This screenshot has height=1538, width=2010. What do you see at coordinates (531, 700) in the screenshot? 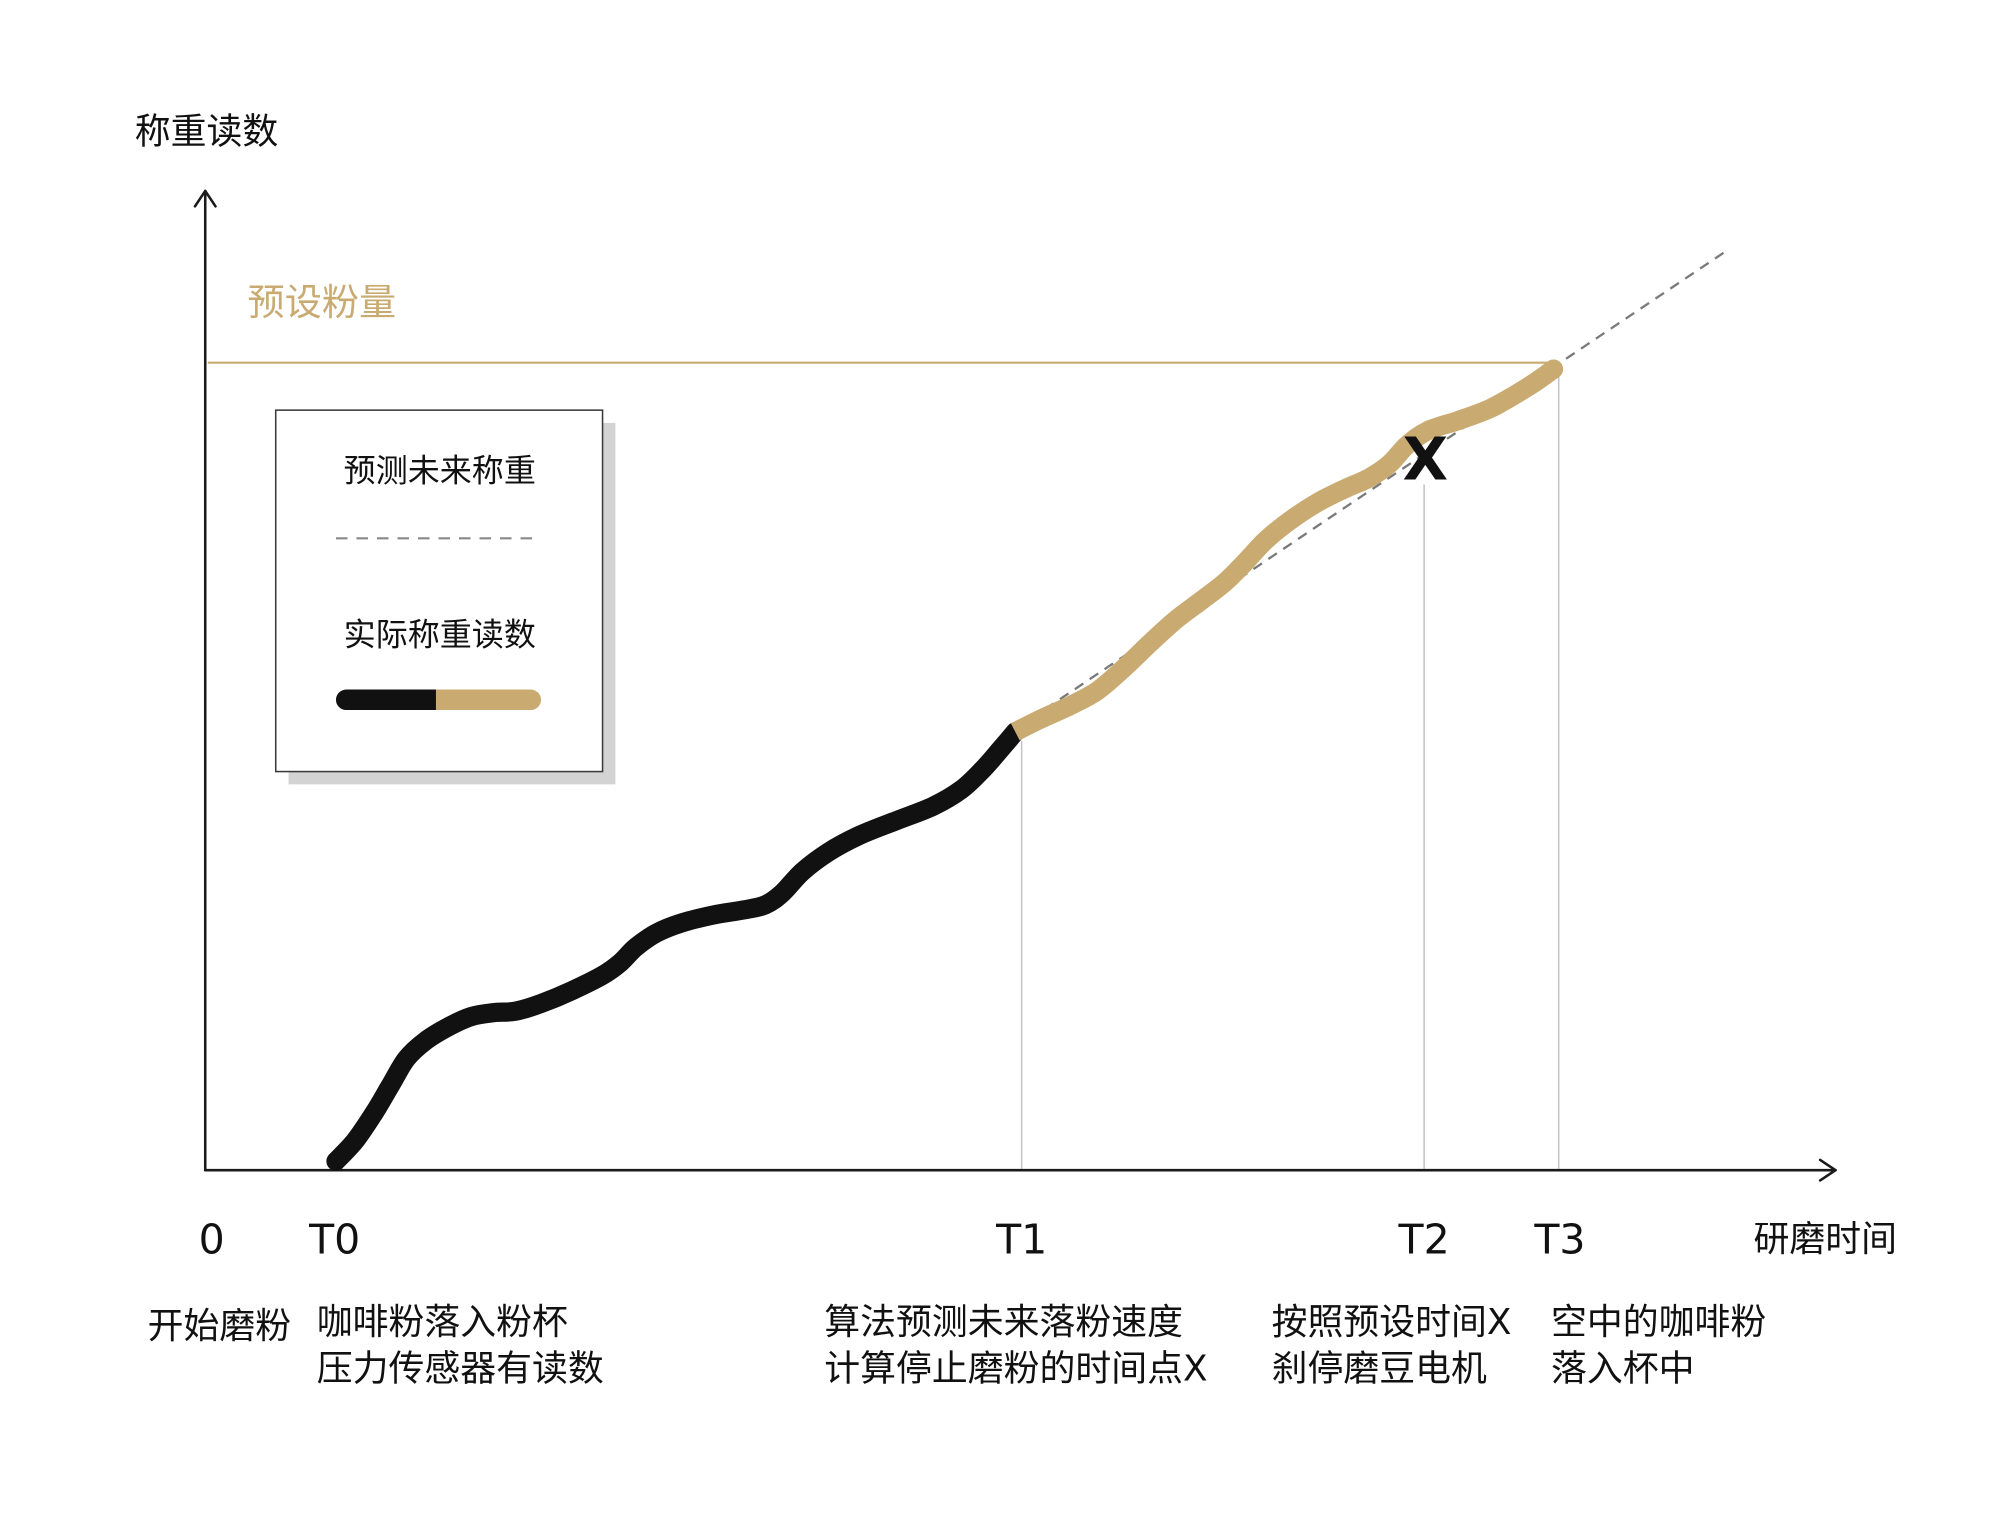
I see `legend-swatch-gold-end` at bounding box center [531, 700].